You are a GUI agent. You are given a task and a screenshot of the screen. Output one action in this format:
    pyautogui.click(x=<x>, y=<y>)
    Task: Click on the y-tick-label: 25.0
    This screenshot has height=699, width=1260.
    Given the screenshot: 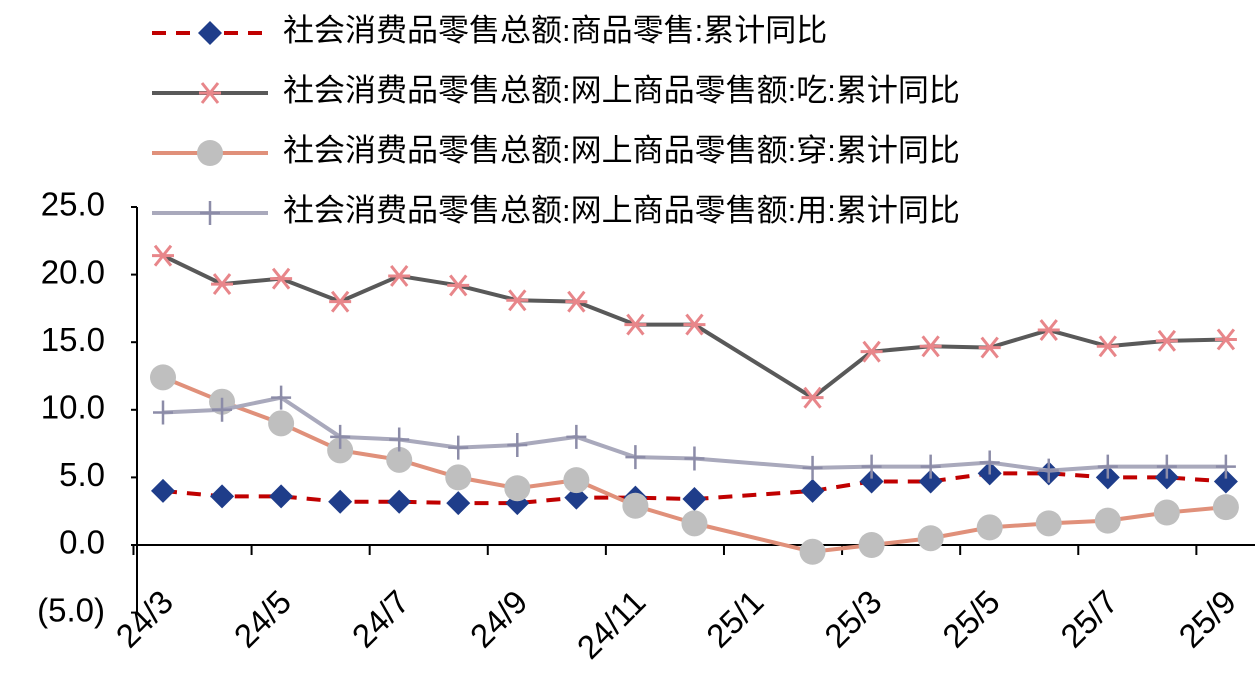 What is the action you would take?
    pyautogui.click(x=73, y=204)
    